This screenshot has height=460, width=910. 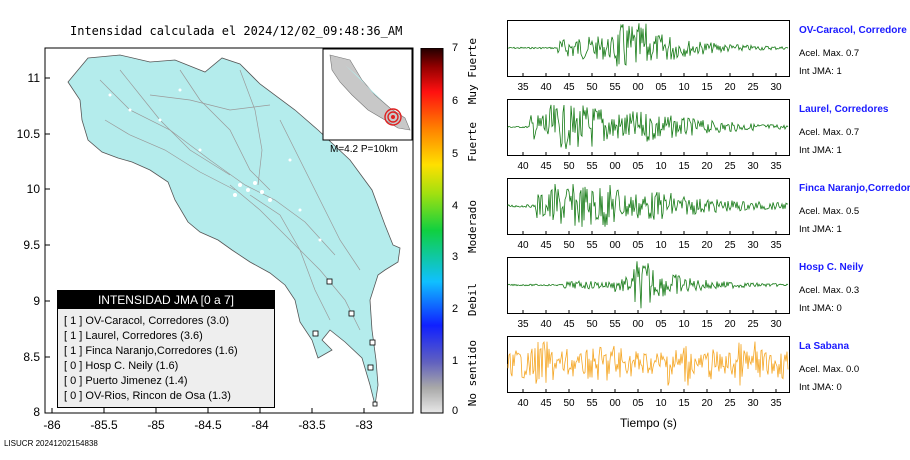 I want to click on station-accel: Acel. Max. 0.3, so click(x=829, y=290).